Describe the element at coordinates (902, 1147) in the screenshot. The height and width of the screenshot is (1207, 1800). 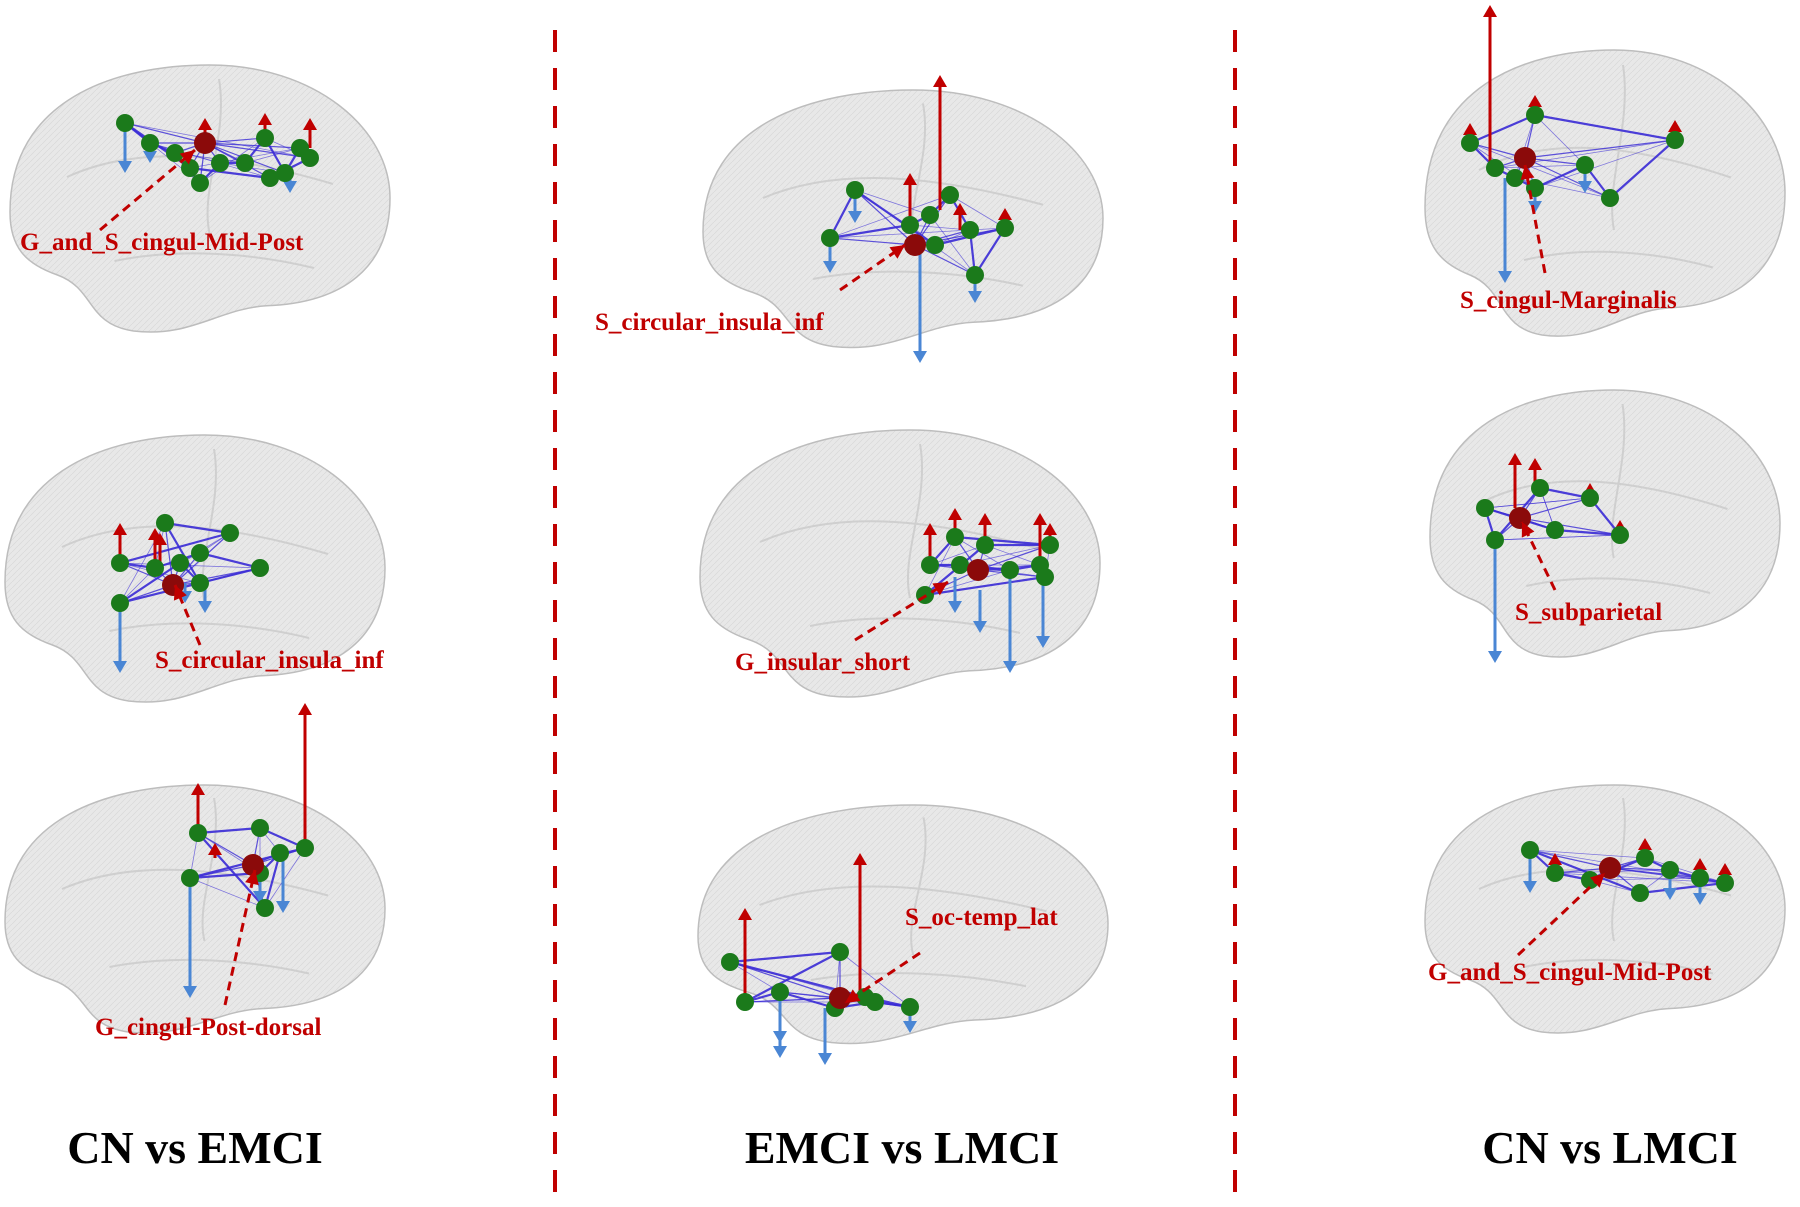
I see `column-title-emci-vs-lmci: EMCI vs LMCI` at that location.